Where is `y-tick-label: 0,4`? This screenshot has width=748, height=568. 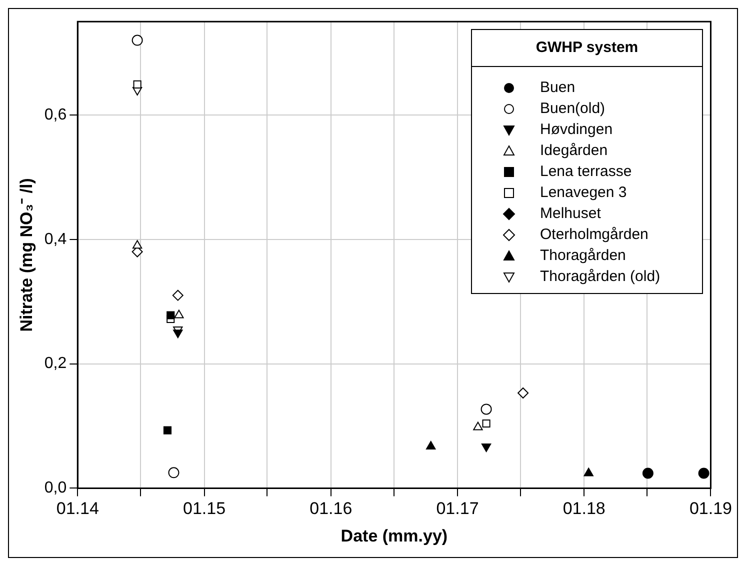
y-tick-label: 0,4 is located at coordinates (55, 239).